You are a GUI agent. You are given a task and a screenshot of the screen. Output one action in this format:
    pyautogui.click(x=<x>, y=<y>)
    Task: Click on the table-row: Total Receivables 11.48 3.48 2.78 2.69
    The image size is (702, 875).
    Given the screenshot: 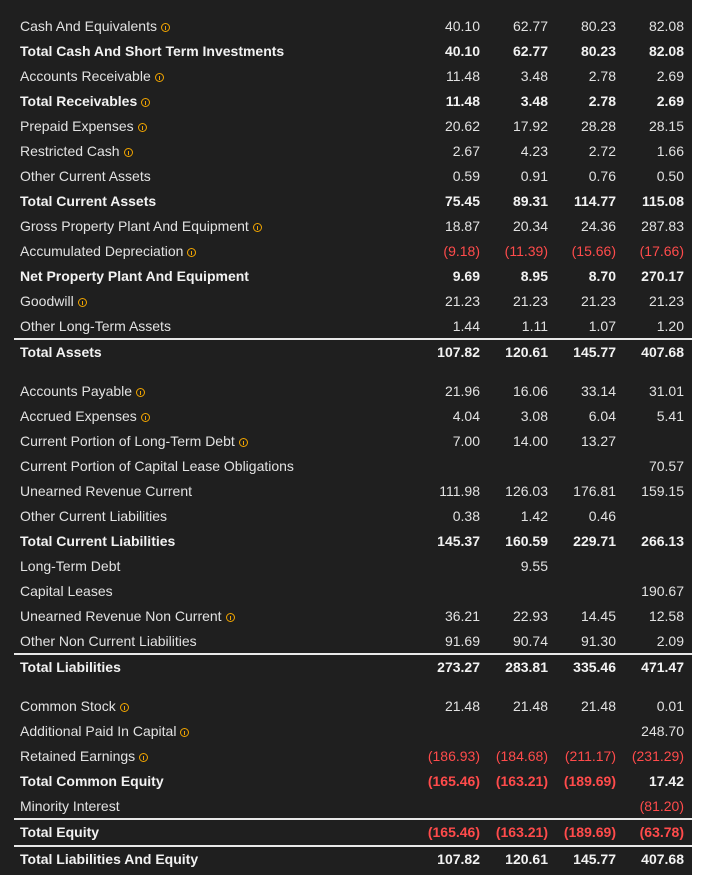 What is the action you would take?
    pyautogui.click(x=353, y=101)
    